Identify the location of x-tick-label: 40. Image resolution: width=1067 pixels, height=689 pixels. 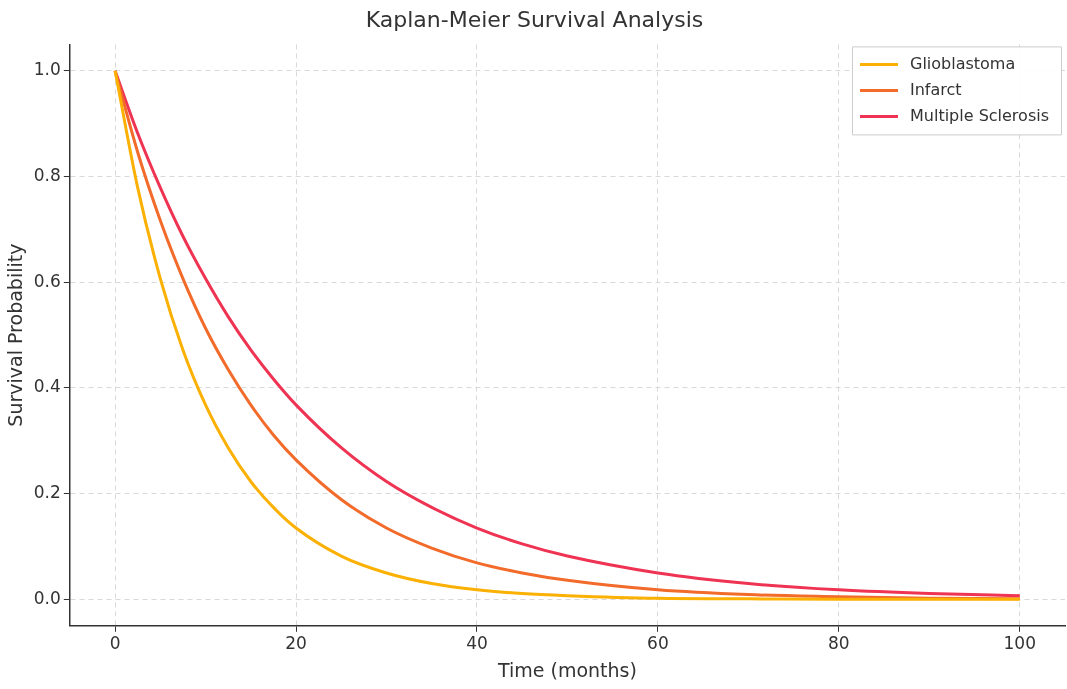
(477, 643).